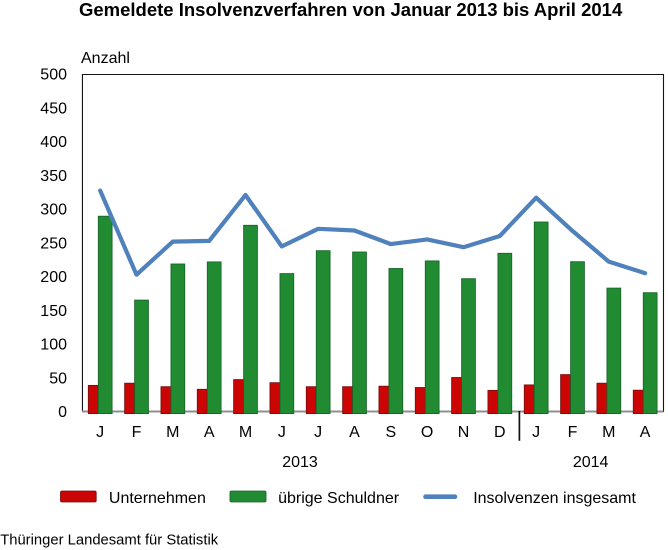 The image size is (668, 550). Describe the element at coordinates (390, 432) in the screenshot. I see `svg-text: S` at that location.